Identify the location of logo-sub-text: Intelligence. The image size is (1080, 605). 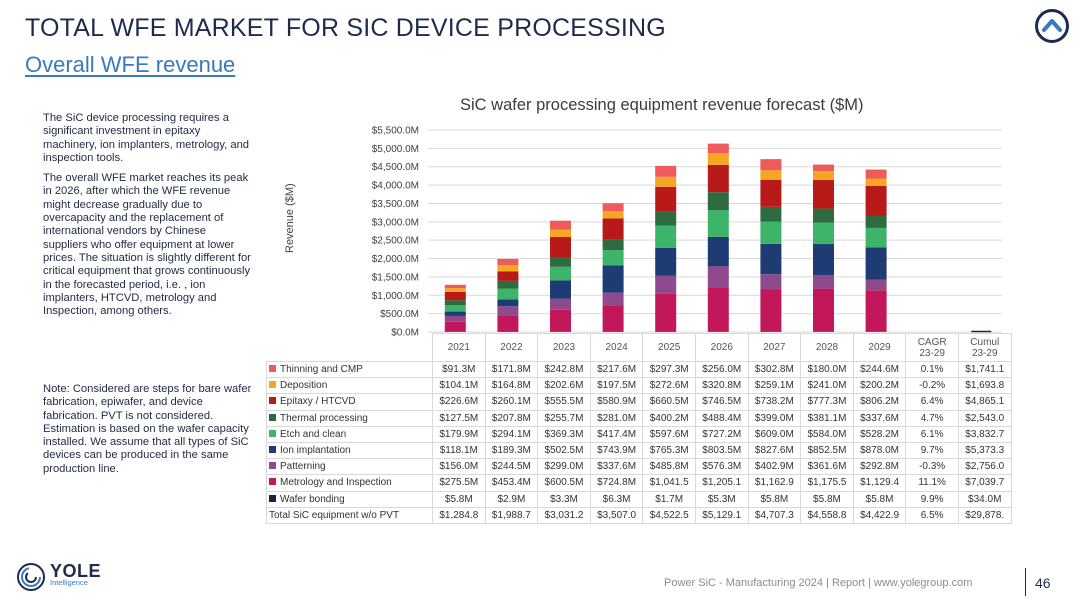
(69, 582).